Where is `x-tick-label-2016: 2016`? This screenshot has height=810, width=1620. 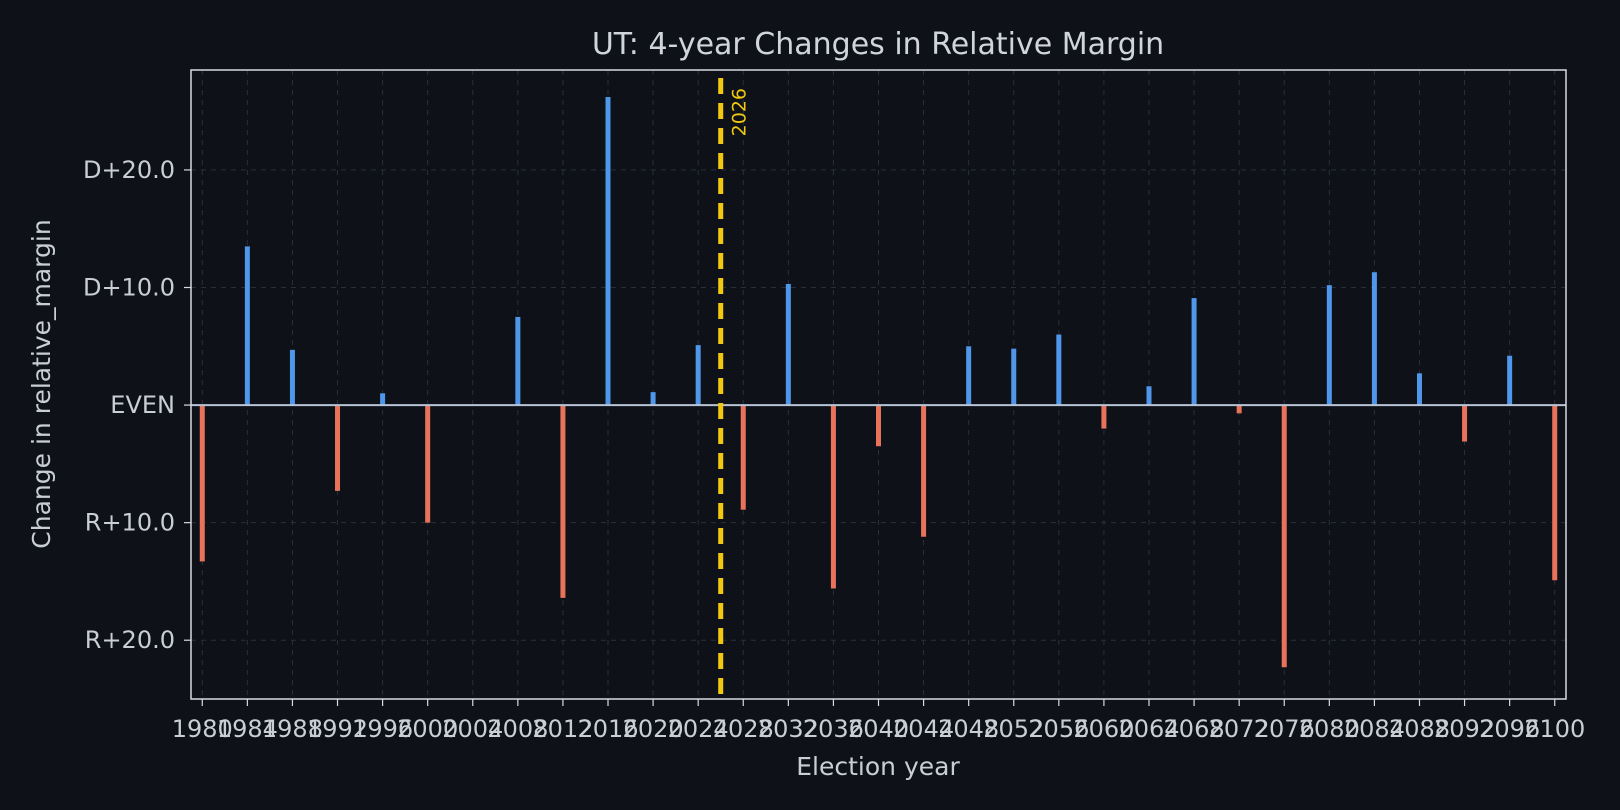 x-tick-label-2016: 2016 is located at coordinates (607, 729).